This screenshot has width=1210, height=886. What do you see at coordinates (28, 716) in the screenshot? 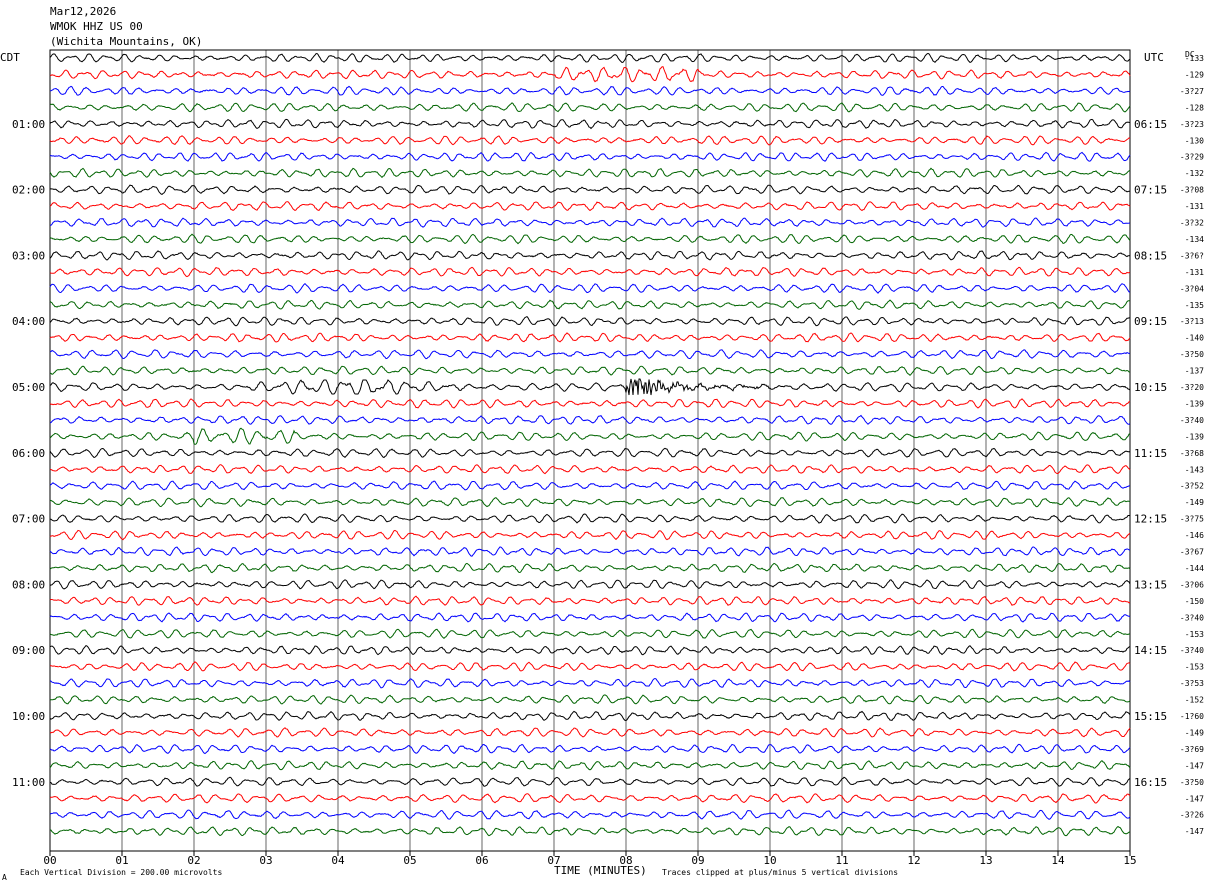
I see `left-hour-label: 10:00` at bounding box center [28, 716].